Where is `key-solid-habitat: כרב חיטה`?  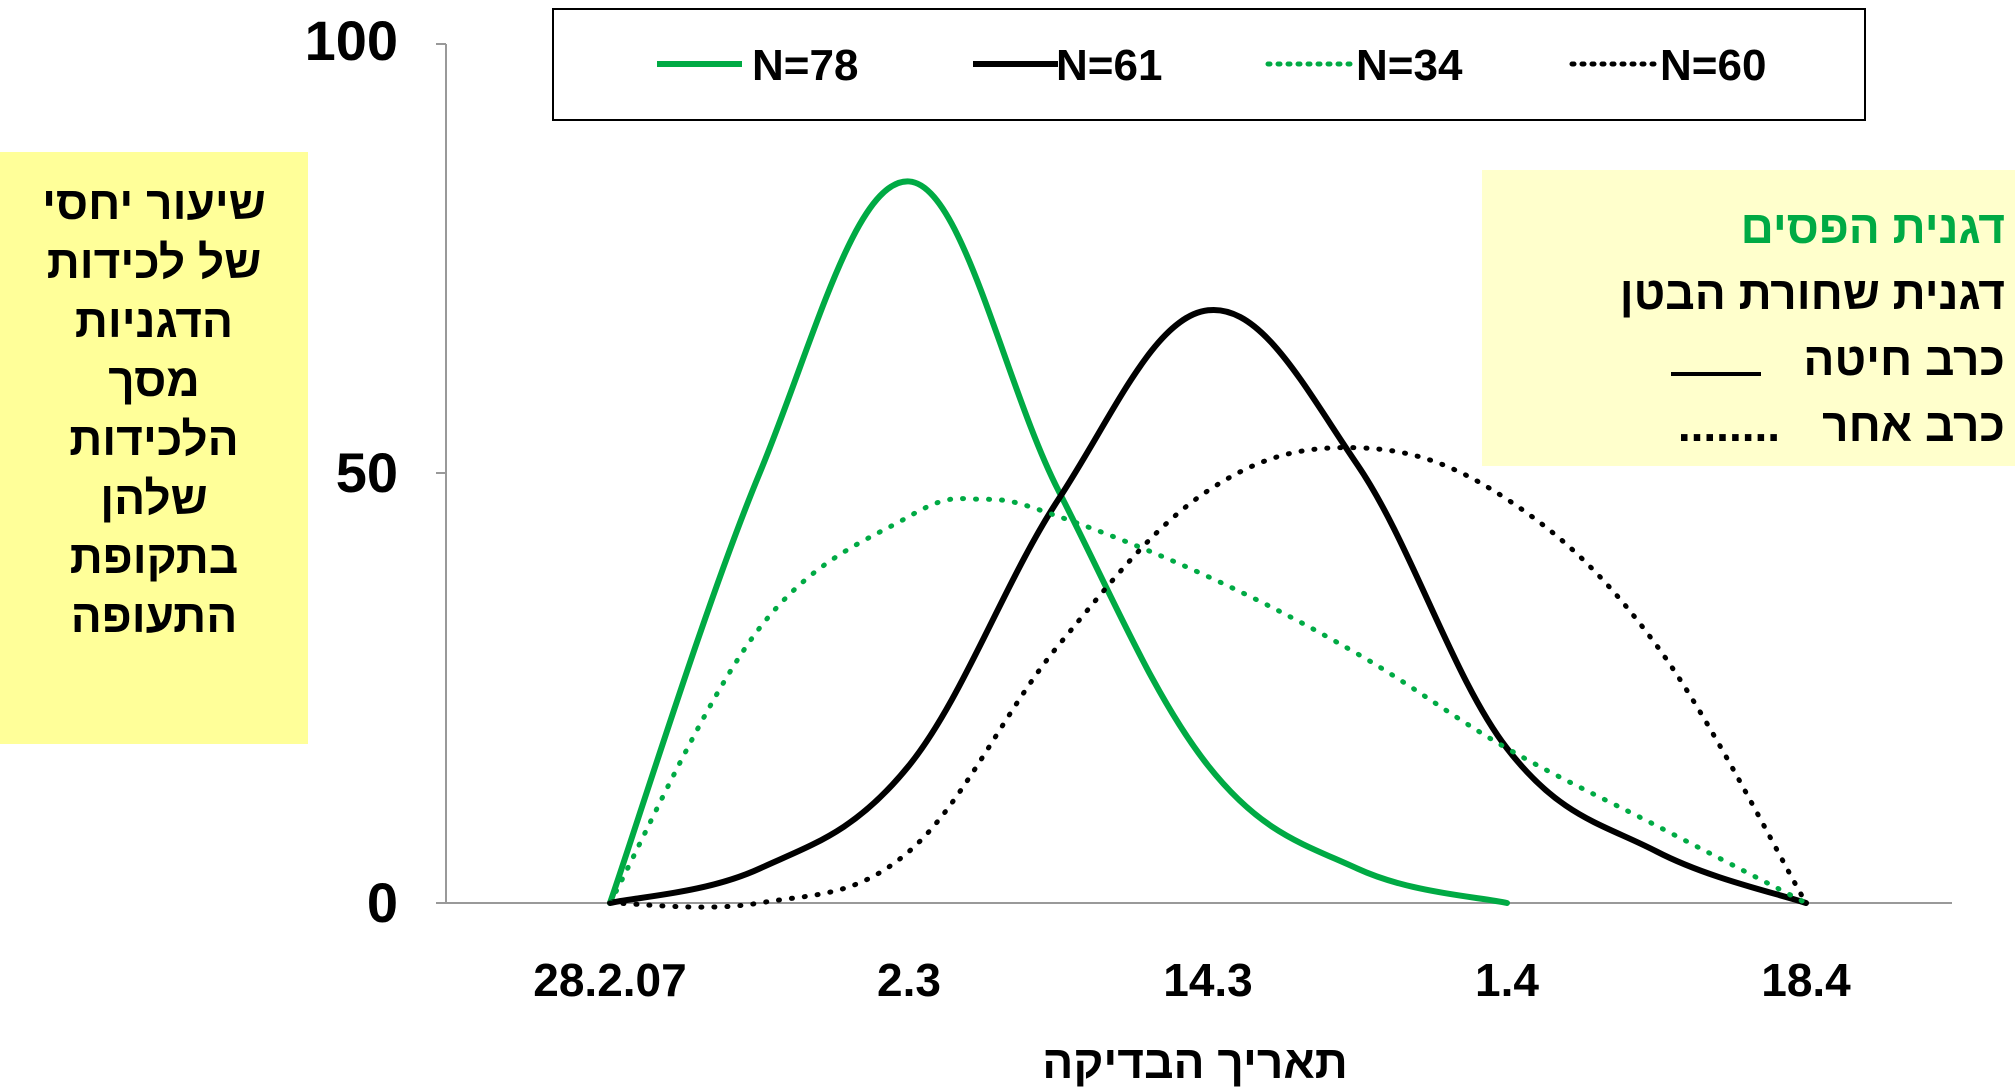 key-solid-habitat: כרב חיטה is located at coordinates (1743, 359).